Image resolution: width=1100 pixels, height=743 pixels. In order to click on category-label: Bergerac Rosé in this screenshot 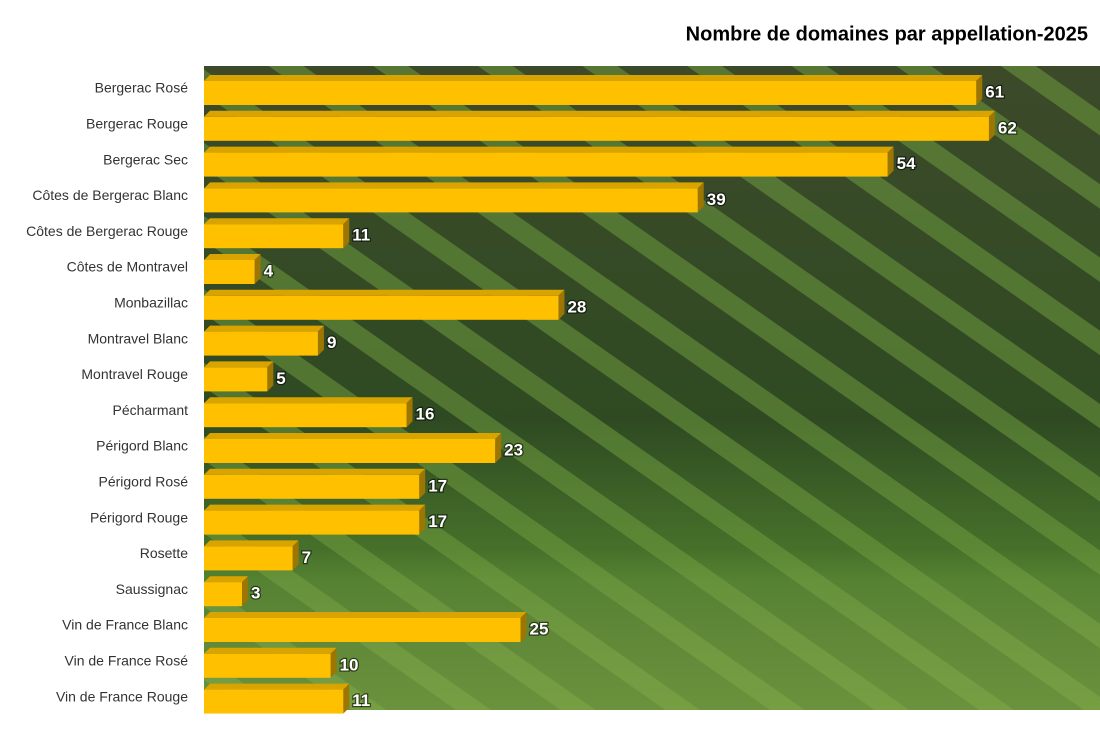, I will do `click(142, 88)`.